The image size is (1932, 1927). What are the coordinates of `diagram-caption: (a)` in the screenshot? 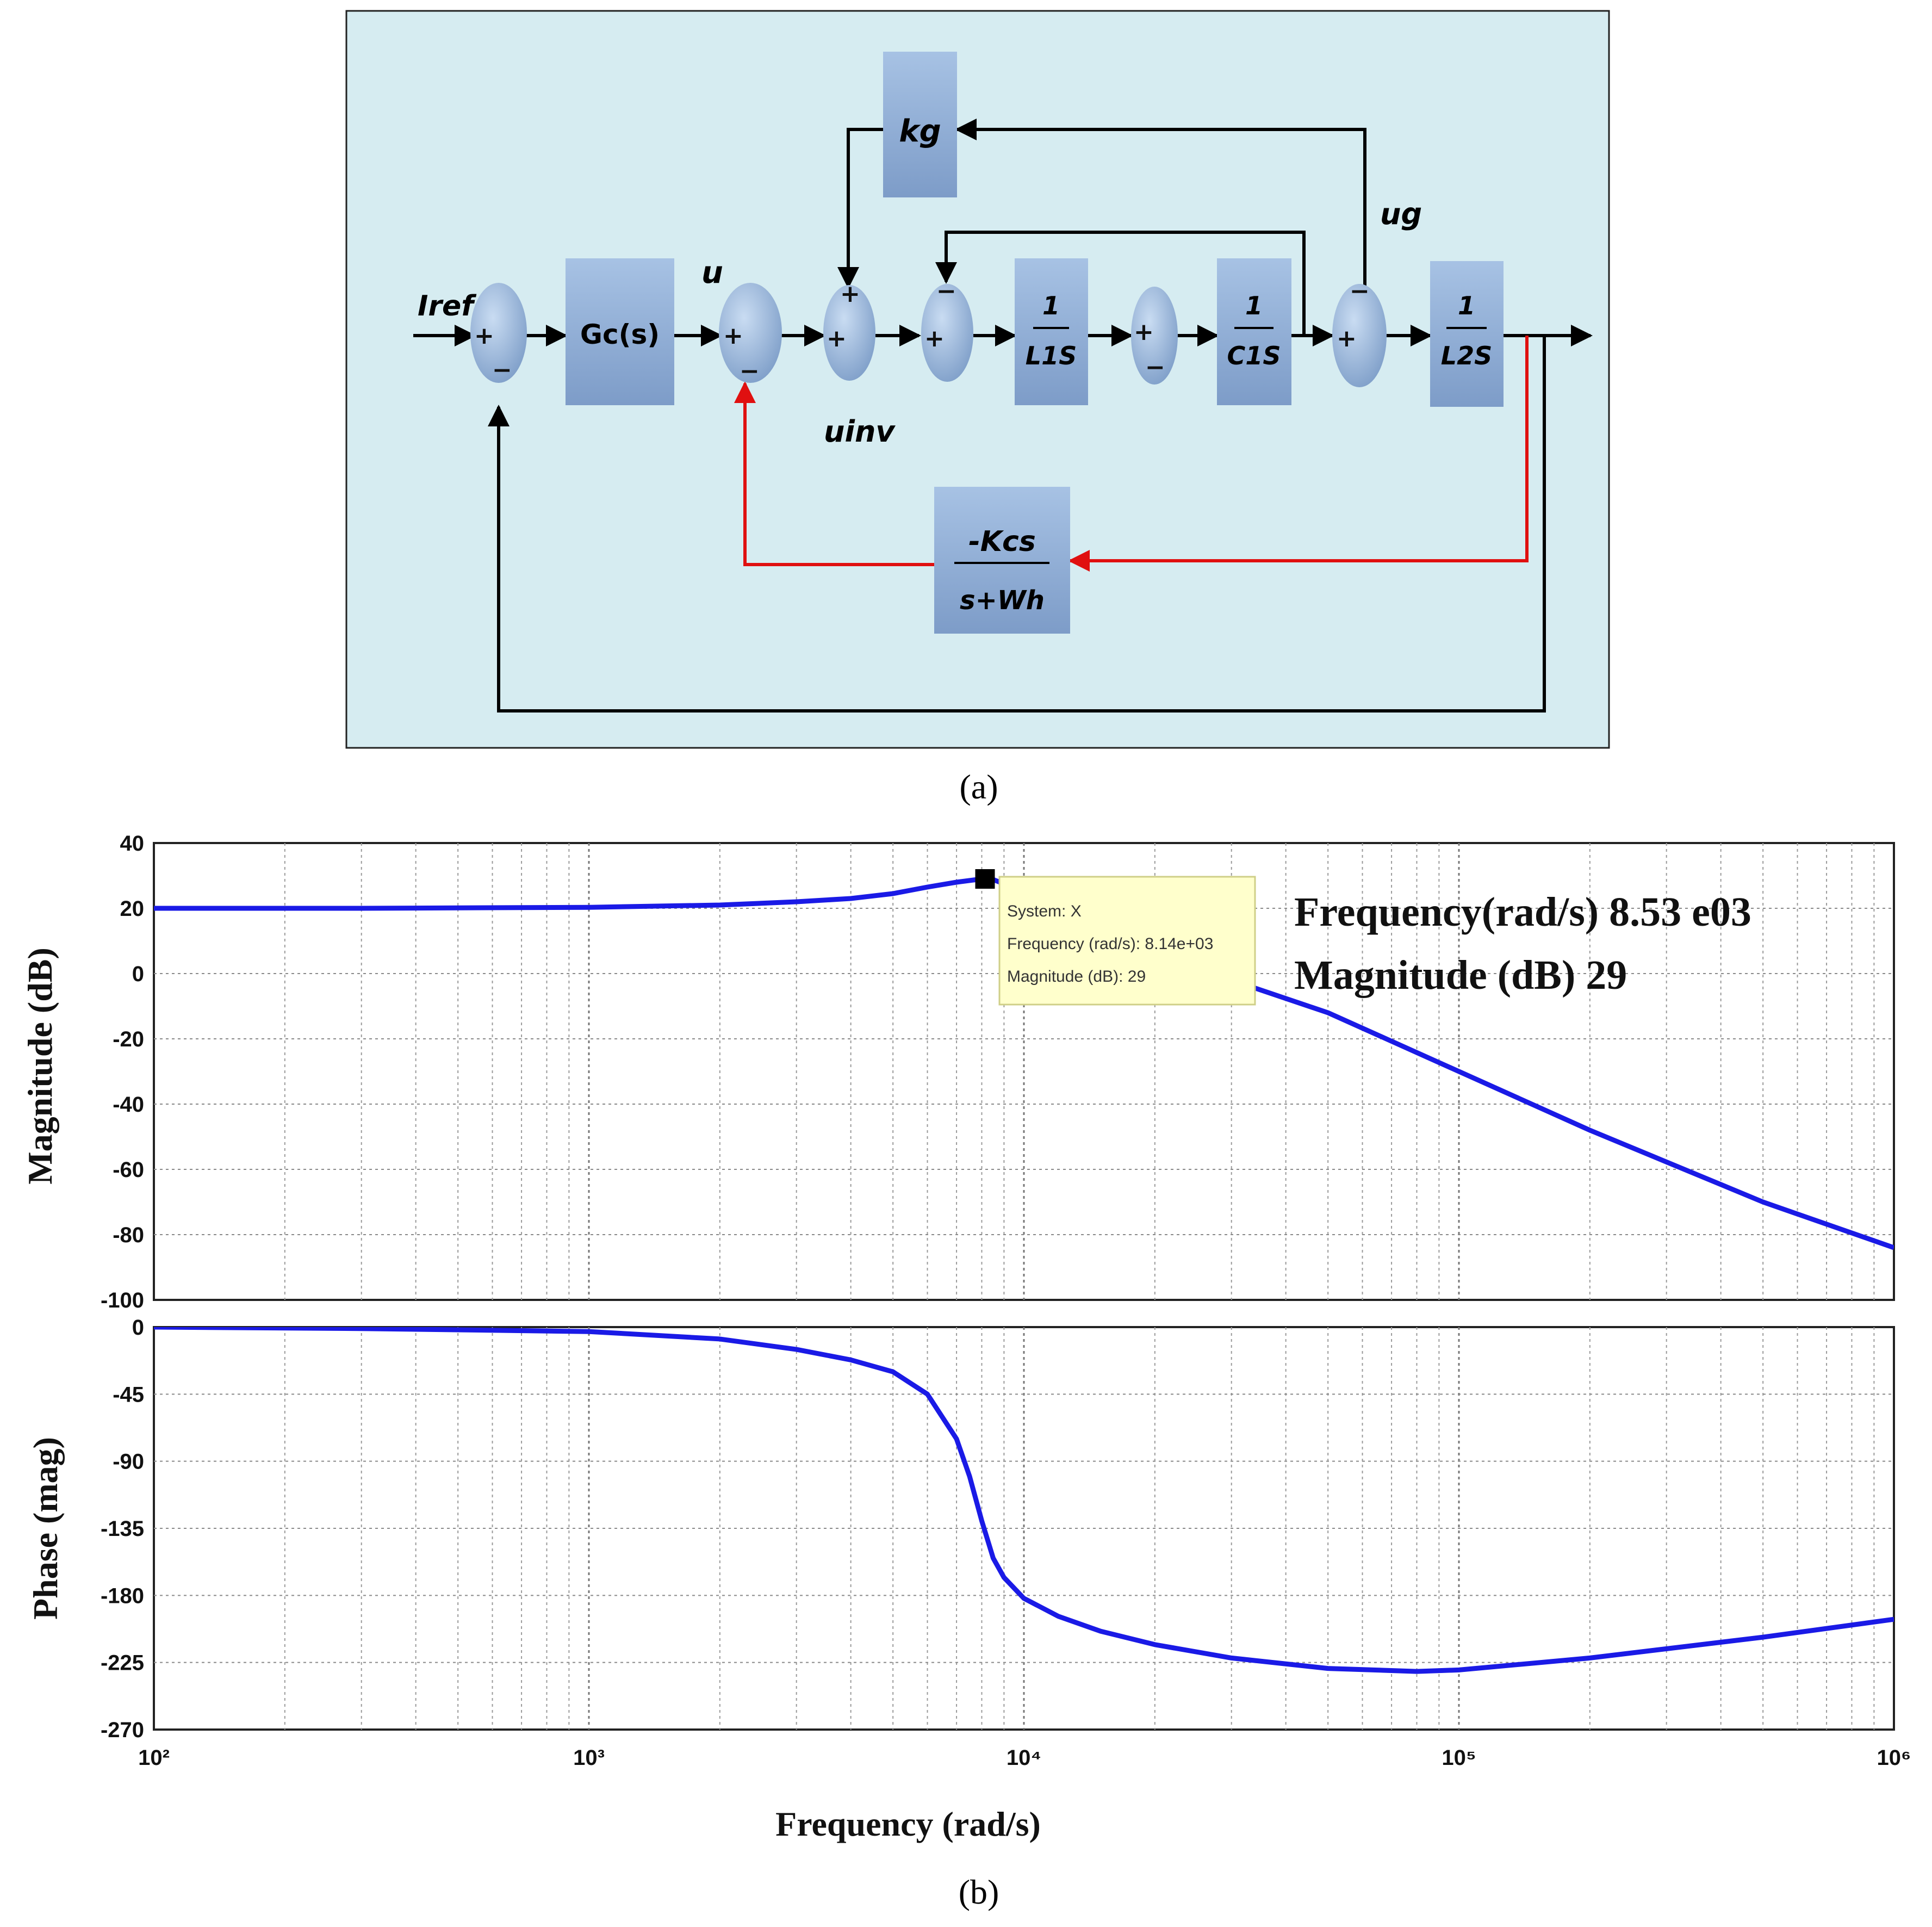 It's located at (978, 786).